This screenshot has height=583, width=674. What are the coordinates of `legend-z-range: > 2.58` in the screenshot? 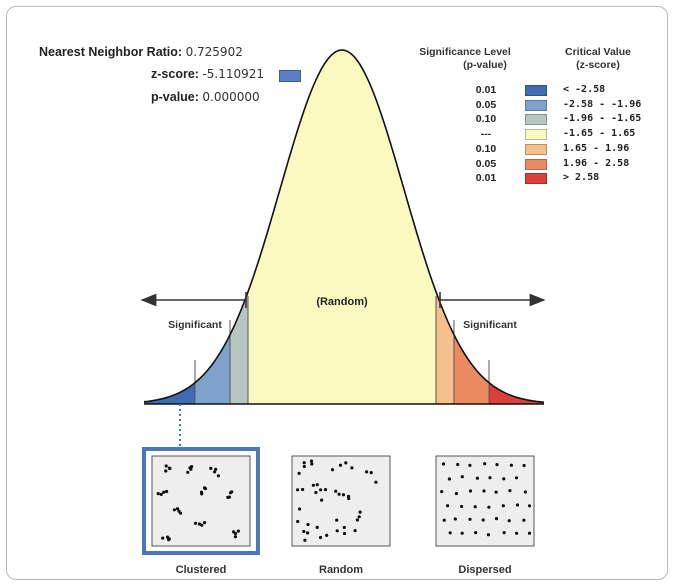 It's located at (581, 178).